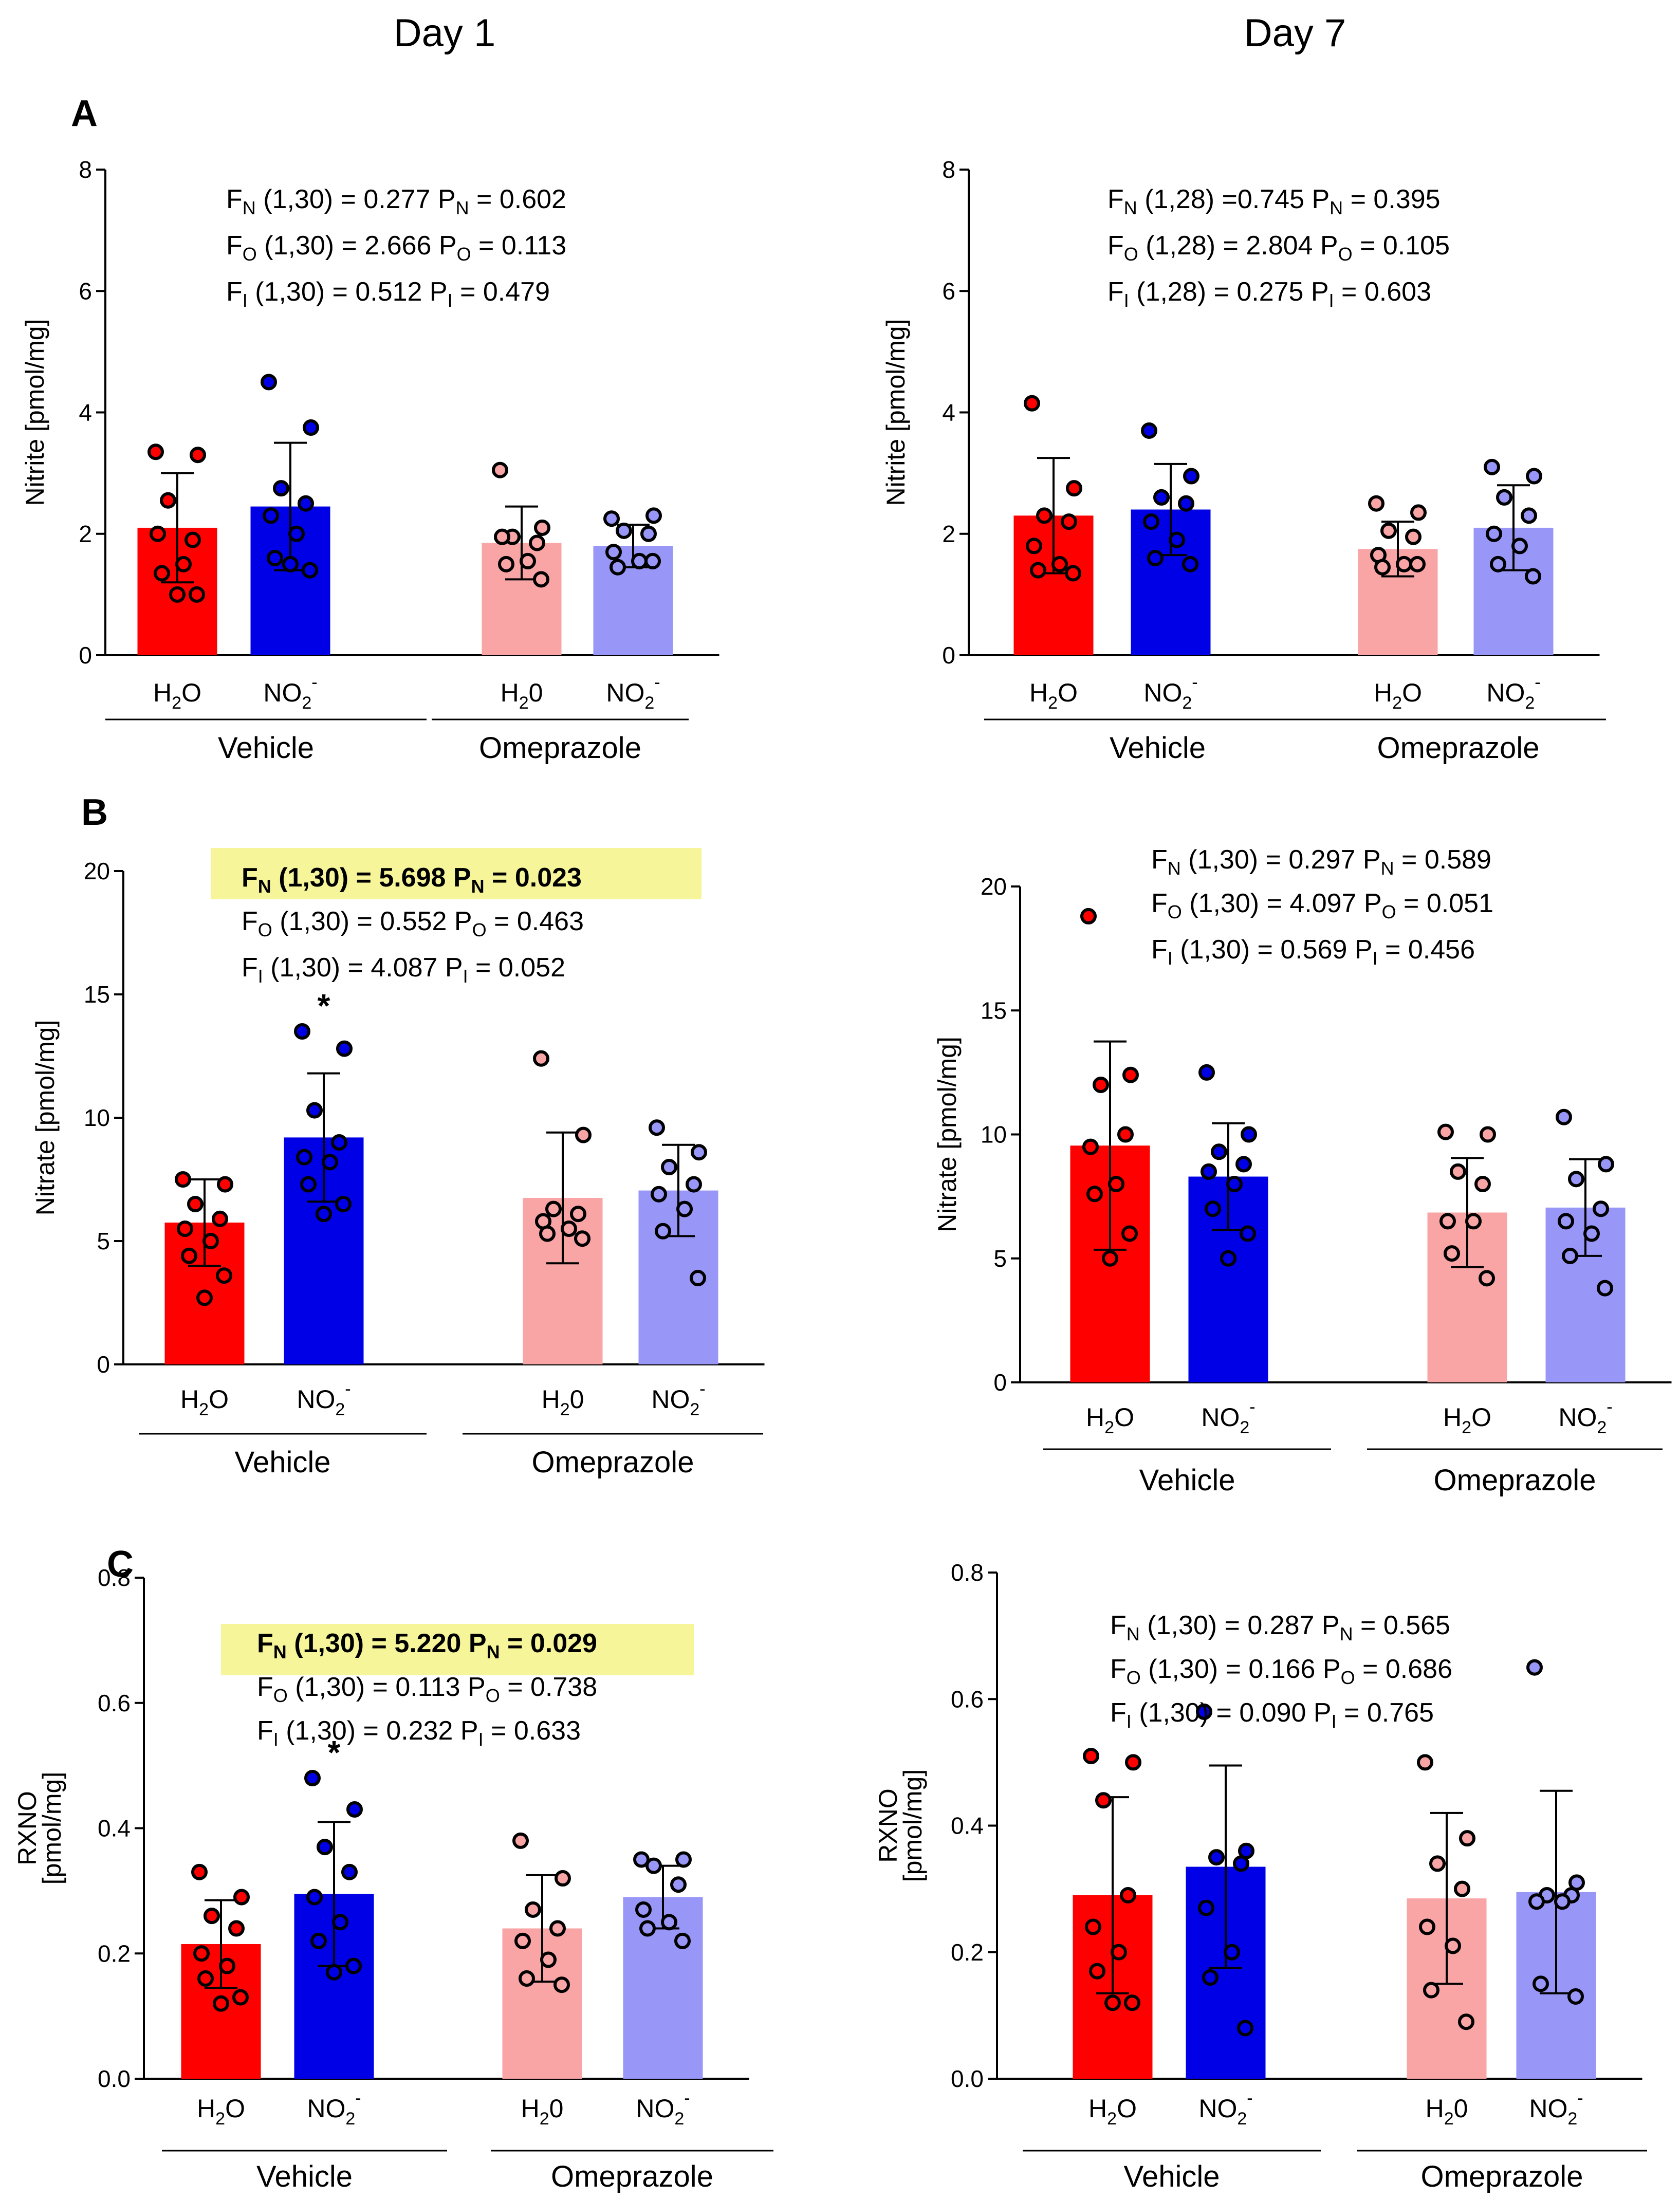  What do you see at coordinates (994, 1010) in the screenshot?
I see `y-tick-label: 15` at bounding box center [994, 1010].